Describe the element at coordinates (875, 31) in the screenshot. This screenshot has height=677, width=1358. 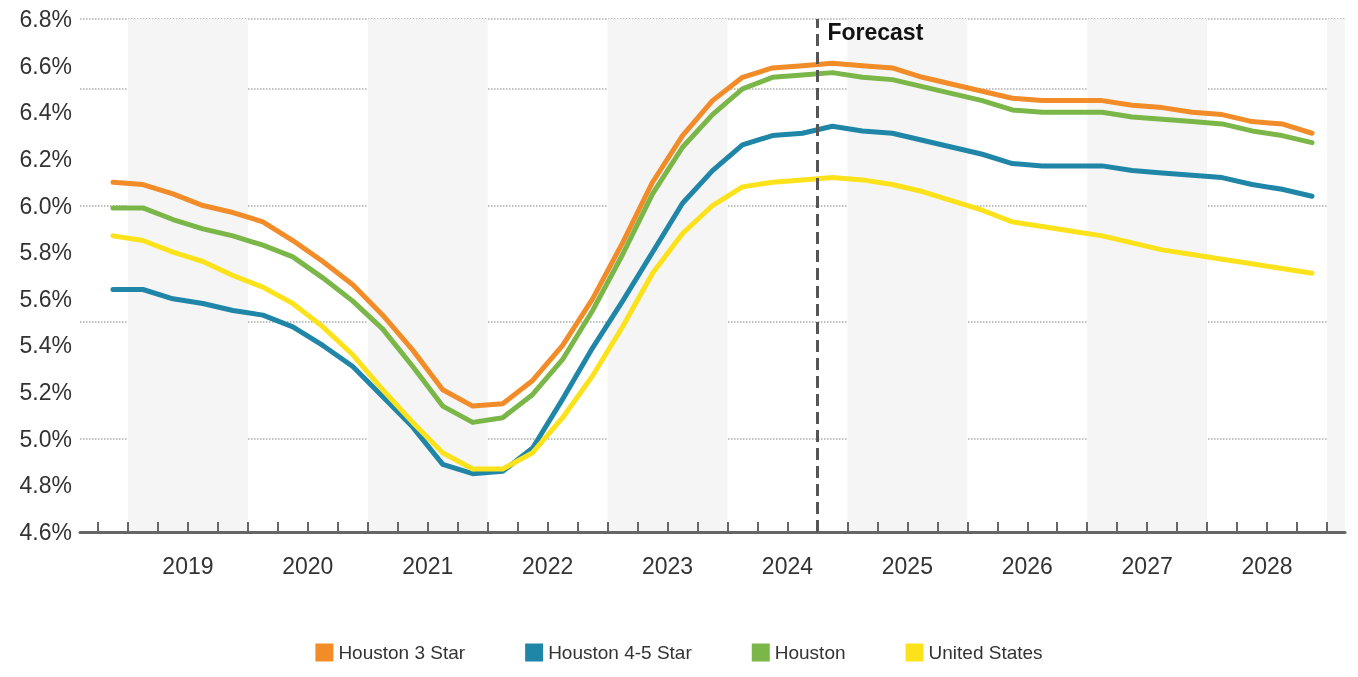
I see `ref-line-label: Forecast` at that location.